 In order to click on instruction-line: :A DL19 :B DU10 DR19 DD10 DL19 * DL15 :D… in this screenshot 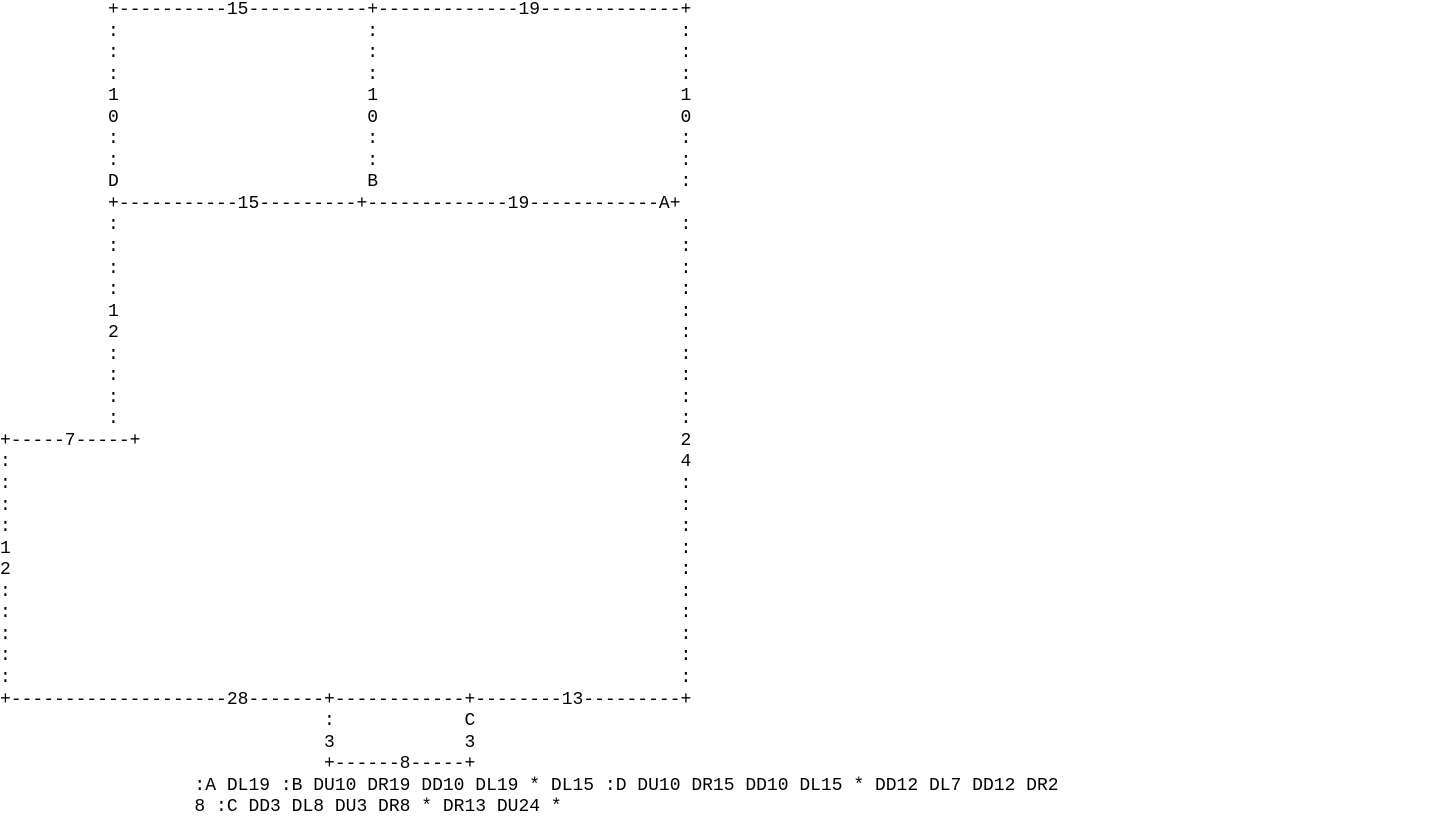, I will do `click(529, 785)`.